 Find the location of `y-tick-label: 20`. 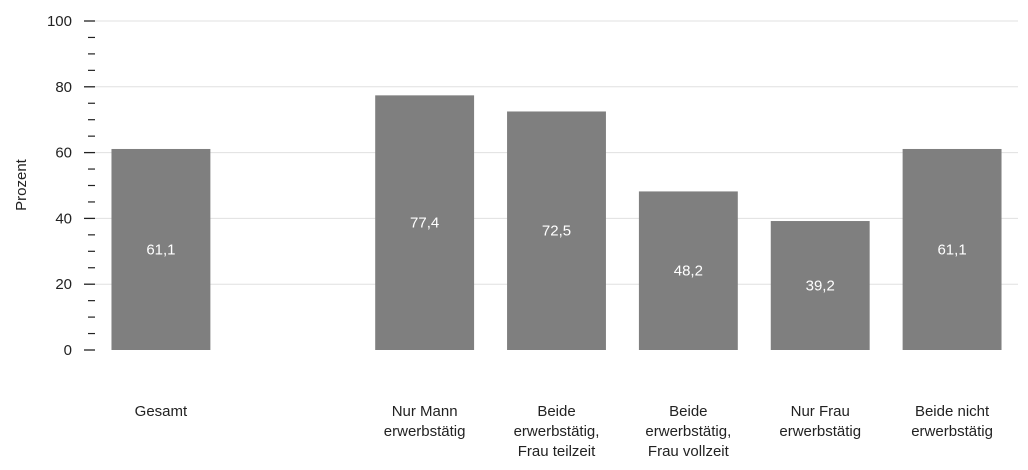

y-tick-label: 20 is located at coordinates (63, 284).